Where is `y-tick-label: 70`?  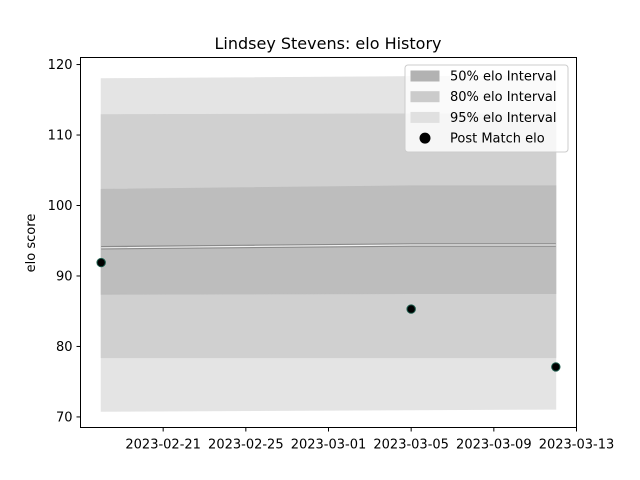
y-tick-label: 70 is located at coordinates (64, 417).